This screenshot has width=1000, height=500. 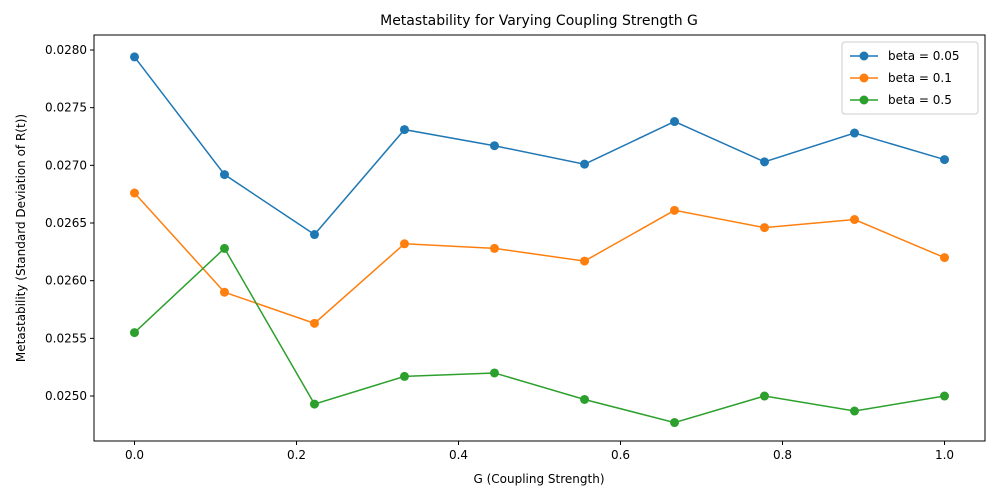 I want to click on x-axis: 0.0 0.2 0.4 0.6 0.8 1.0, so click(x=539, y=451).